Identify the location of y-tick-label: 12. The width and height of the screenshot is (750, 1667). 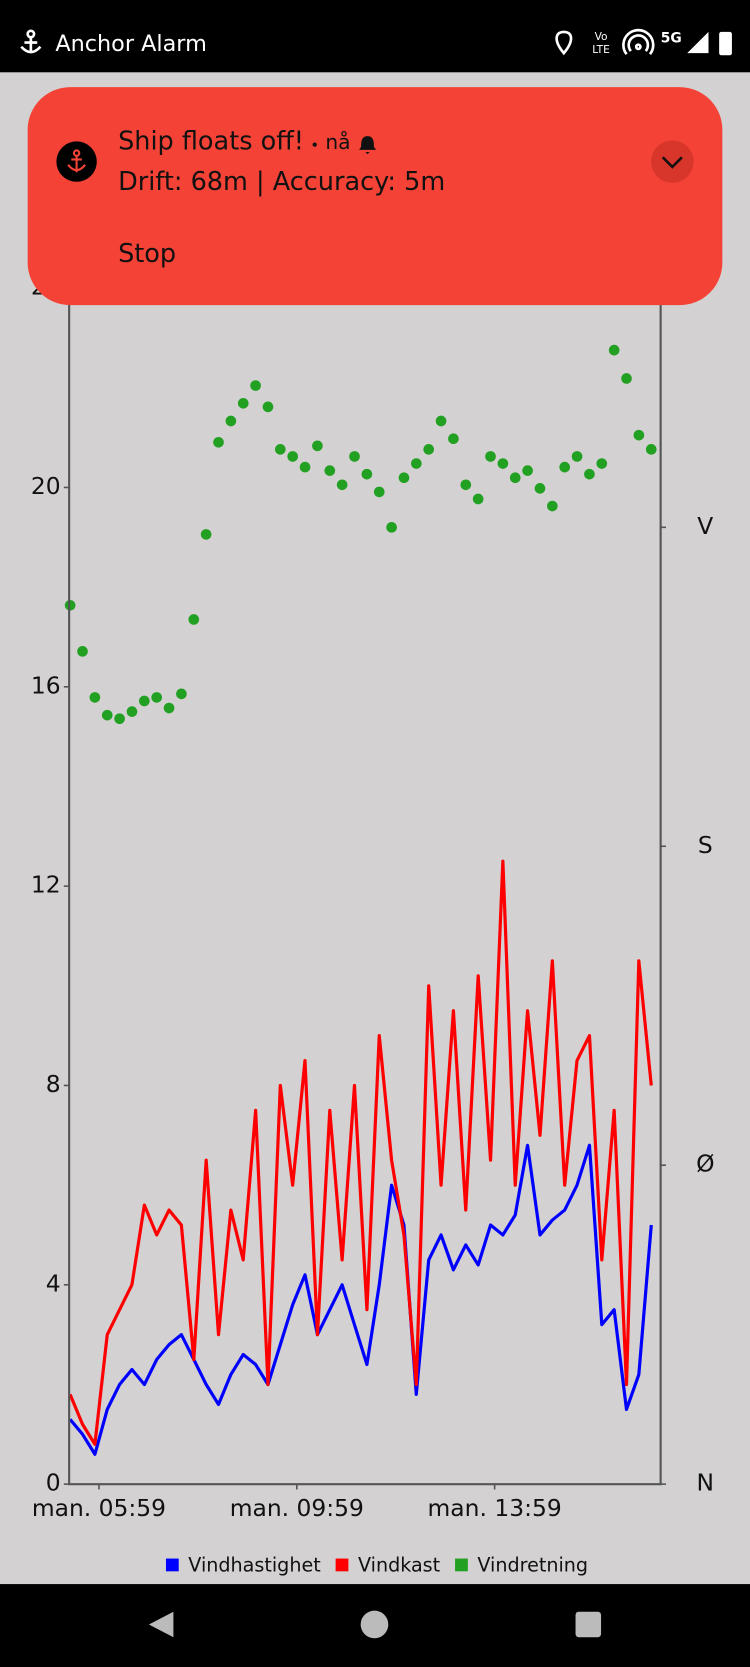
(46, 885).